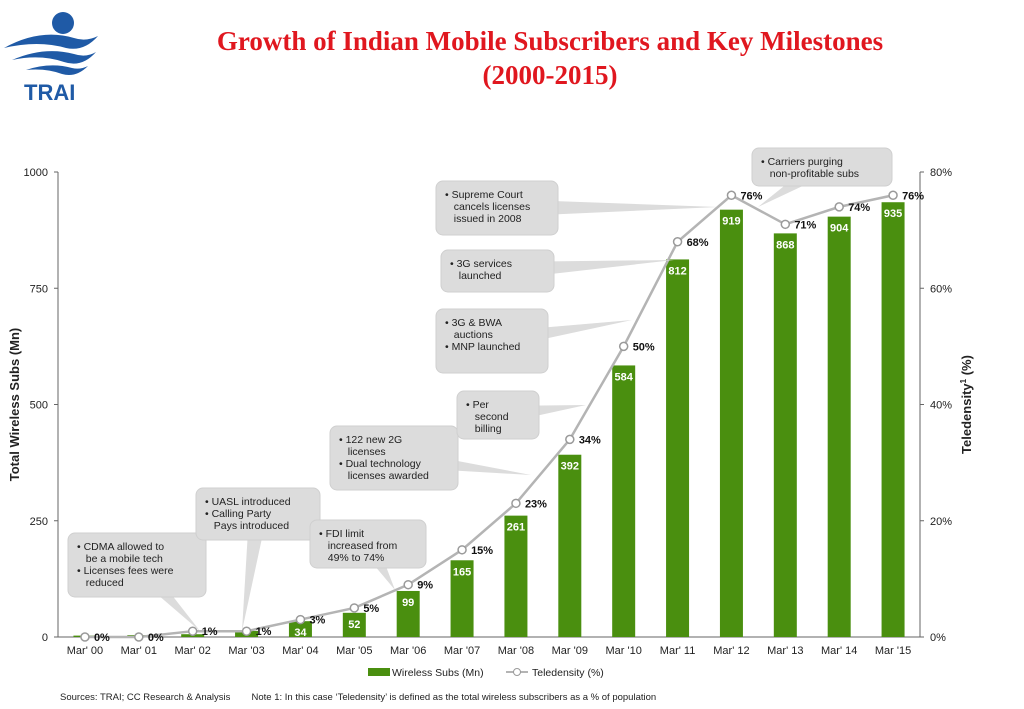 This screenshot has width=1024, height=709. I want to click on callout-text: increased from, so click(358, 546).